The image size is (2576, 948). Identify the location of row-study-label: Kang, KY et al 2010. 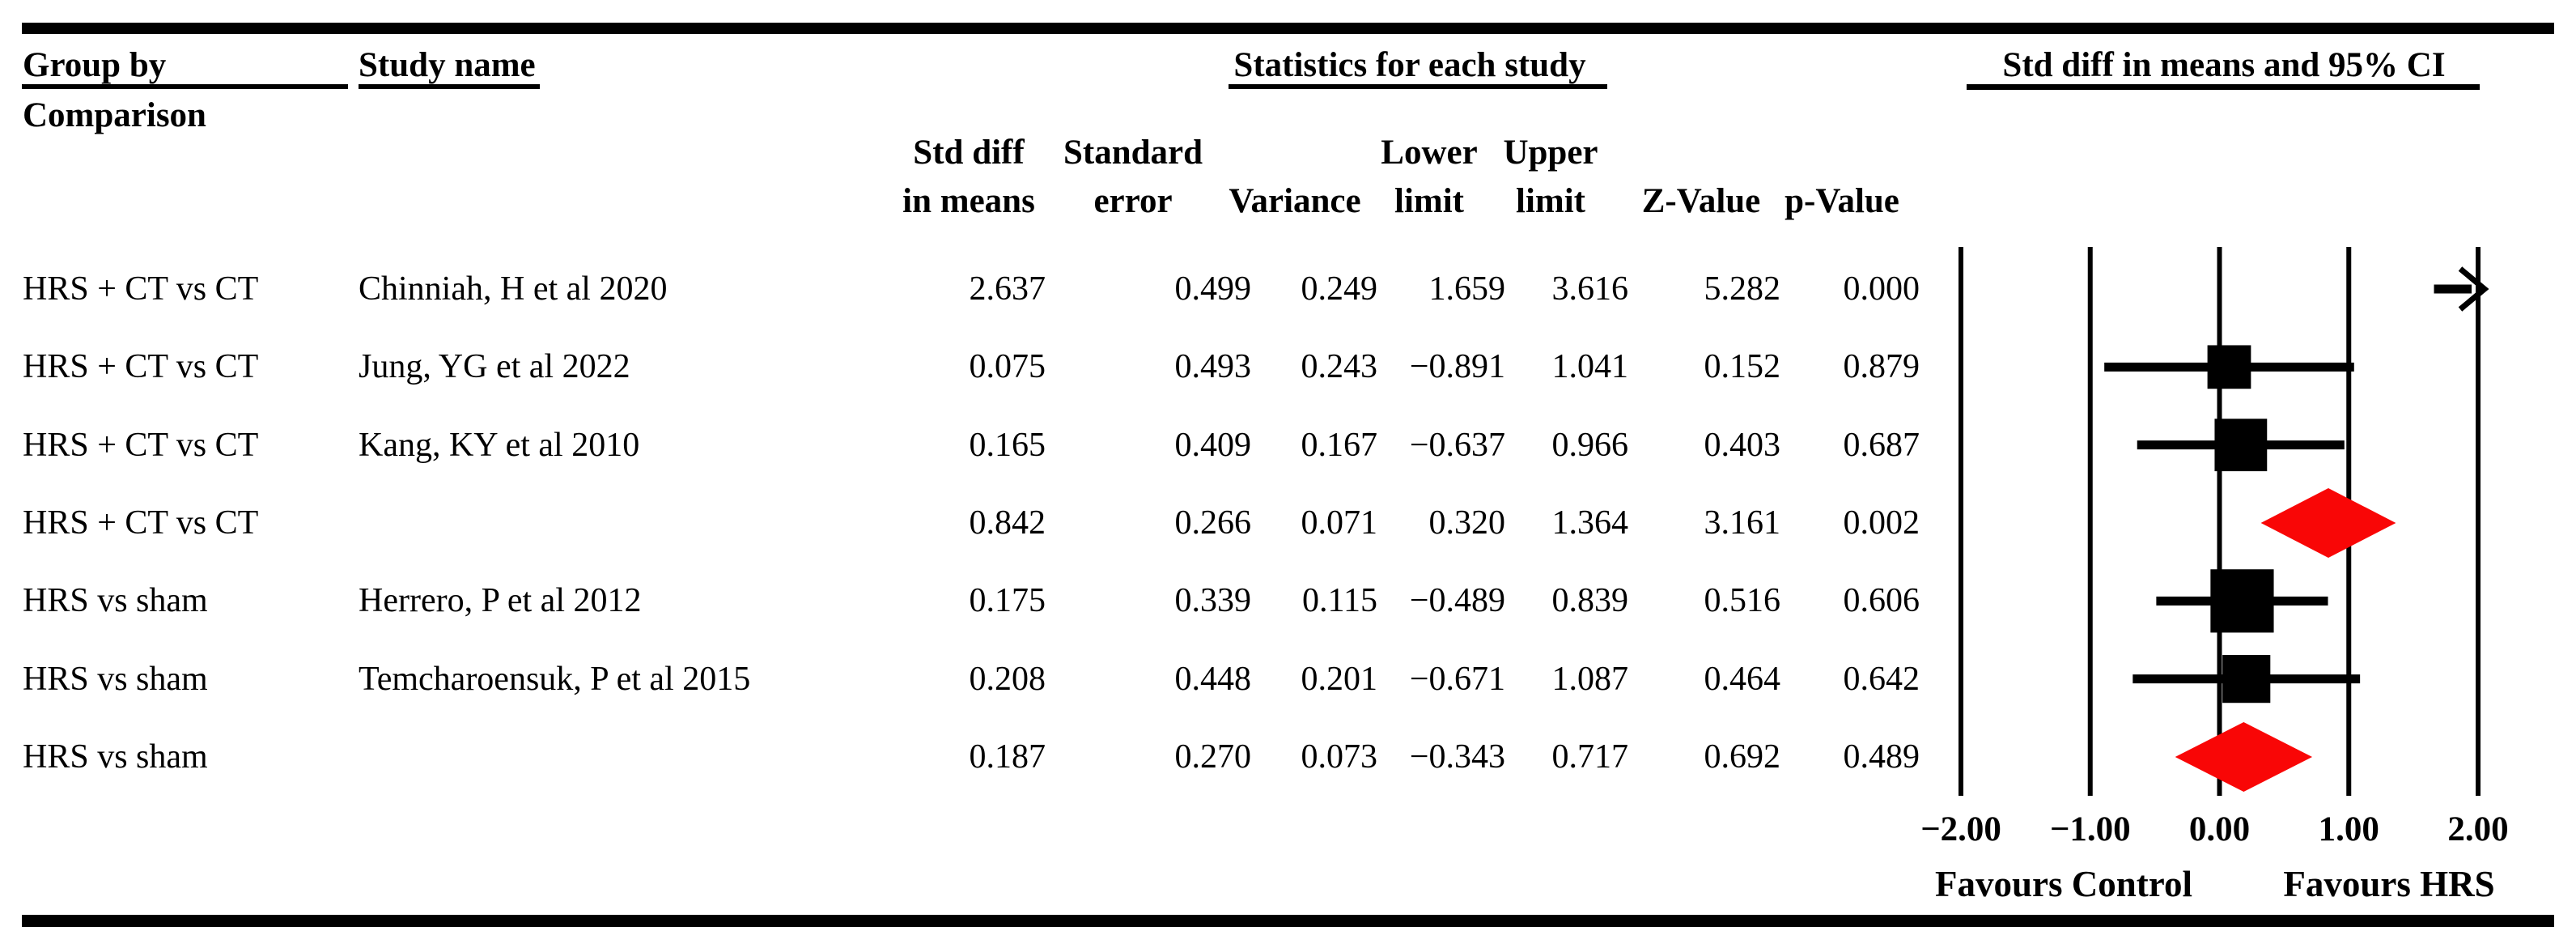
(499, 445).